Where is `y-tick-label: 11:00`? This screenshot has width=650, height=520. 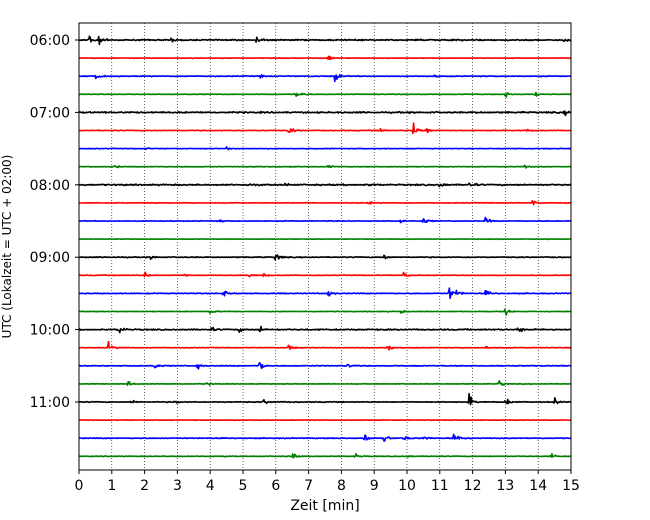
y-tick-label: 11:00 is located at coordinates (50, 403).